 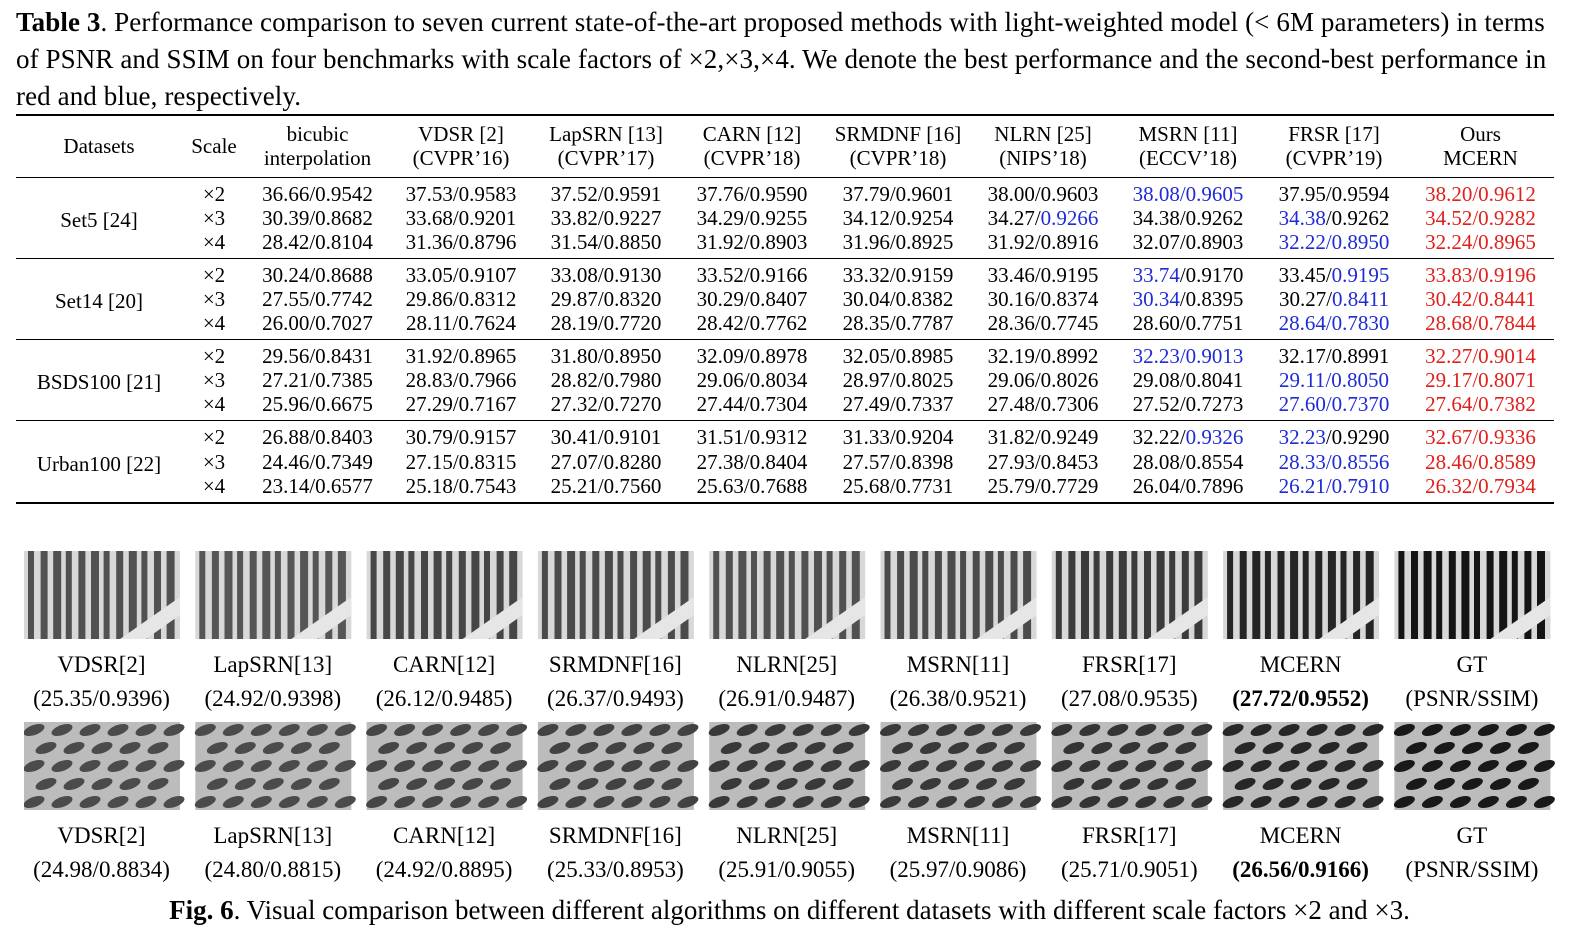 I want to click on thumbnail-pattern, so click(x=789, y=766).